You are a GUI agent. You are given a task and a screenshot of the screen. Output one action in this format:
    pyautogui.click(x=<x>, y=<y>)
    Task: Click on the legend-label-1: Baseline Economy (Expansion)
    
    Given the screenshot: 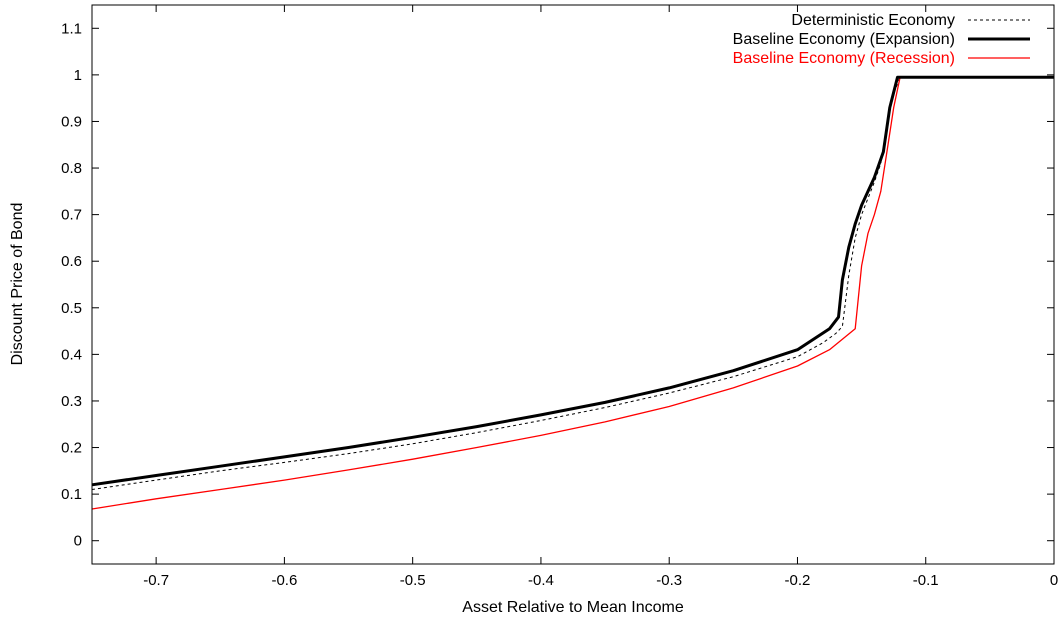 What is the action you would take?
    pyautogui.click(x=844, y=39)
    